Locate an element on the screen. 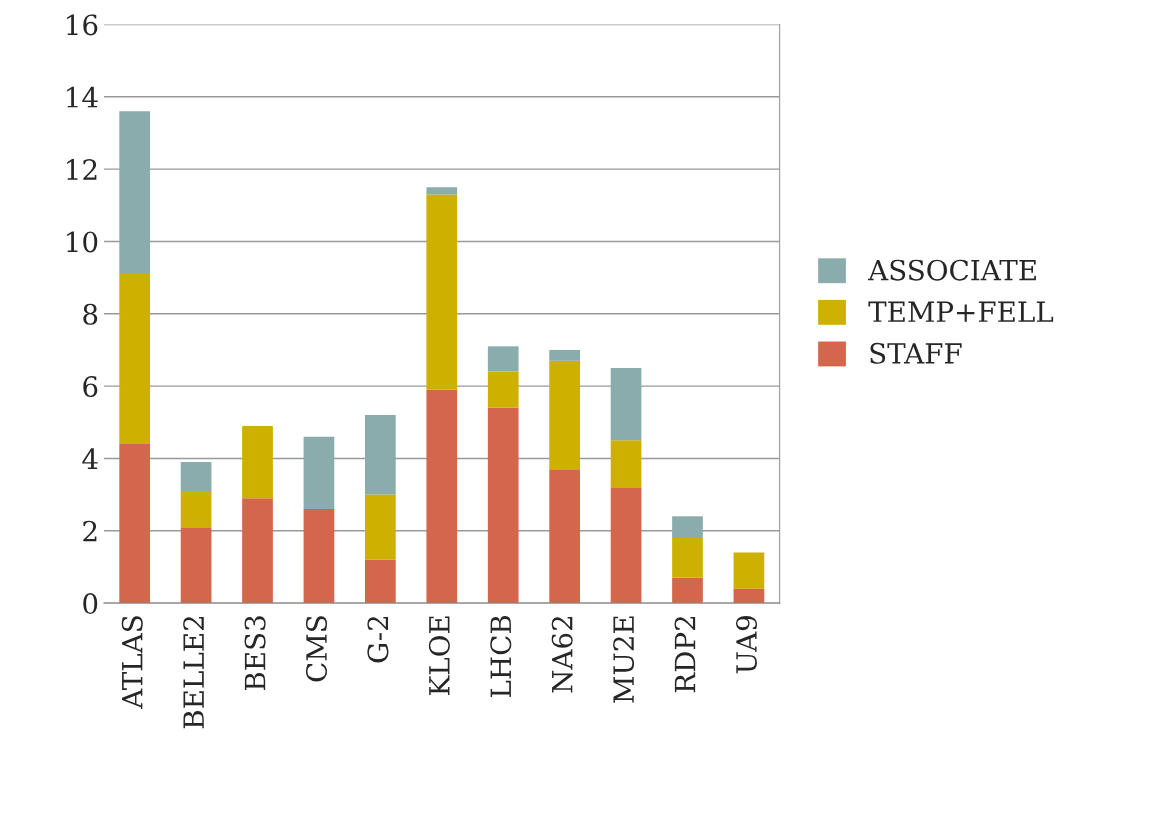  x-tick-label: UA9 is located at coordinates (746, 645).